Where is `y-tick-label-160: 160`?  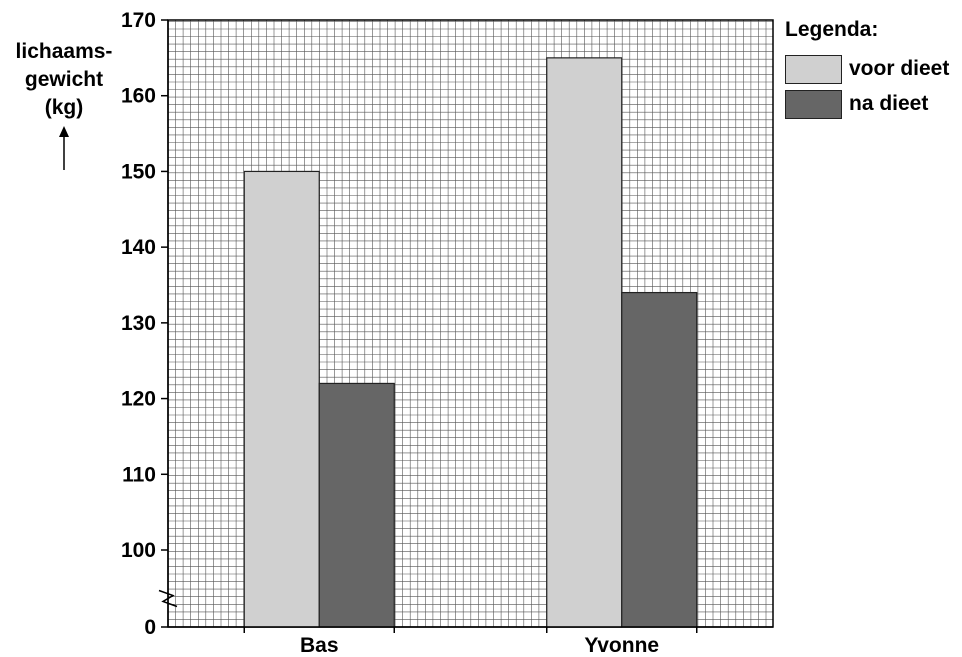 y-tick-label-160: 160 is located at coordinates (138, 96).